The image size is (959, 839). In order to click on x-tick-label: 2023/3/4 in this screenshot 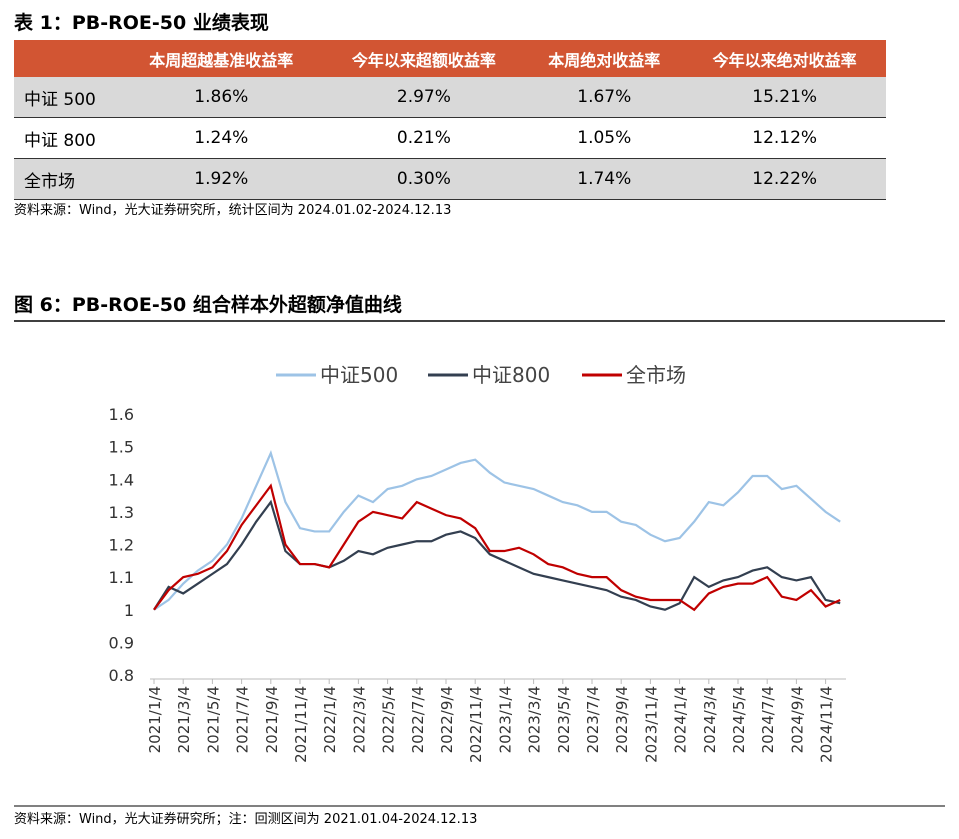, I will do `click(535, 719)`.